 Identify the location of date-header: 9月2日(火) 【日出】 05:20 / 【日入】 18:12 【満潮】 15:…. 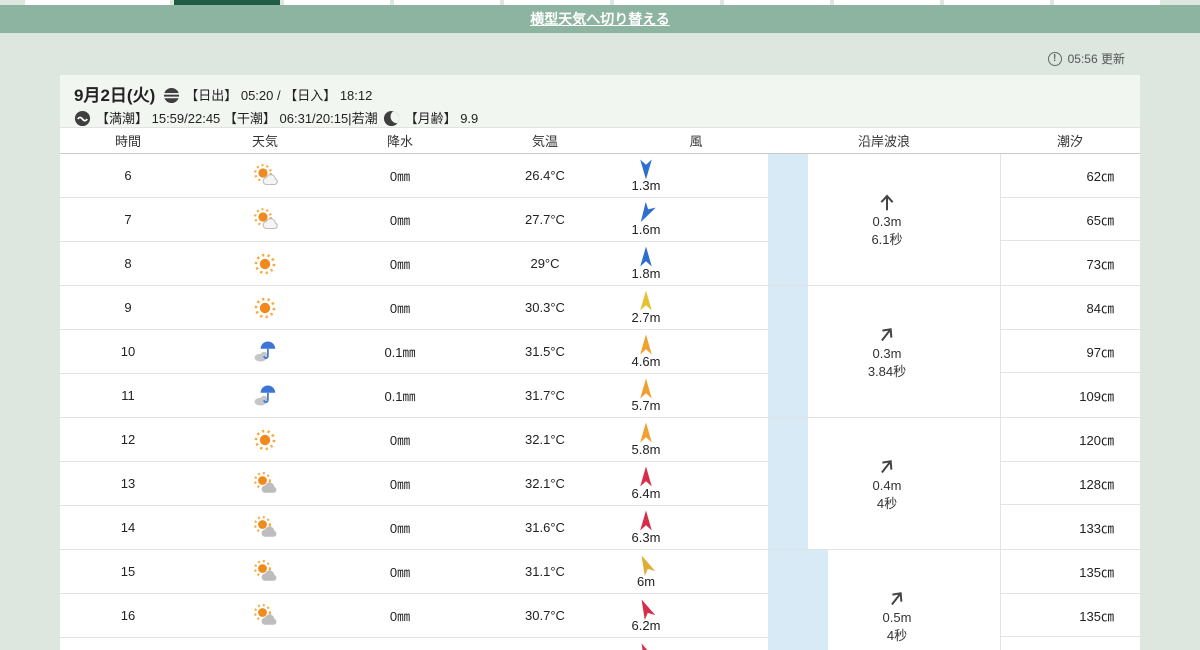
(600, 101).